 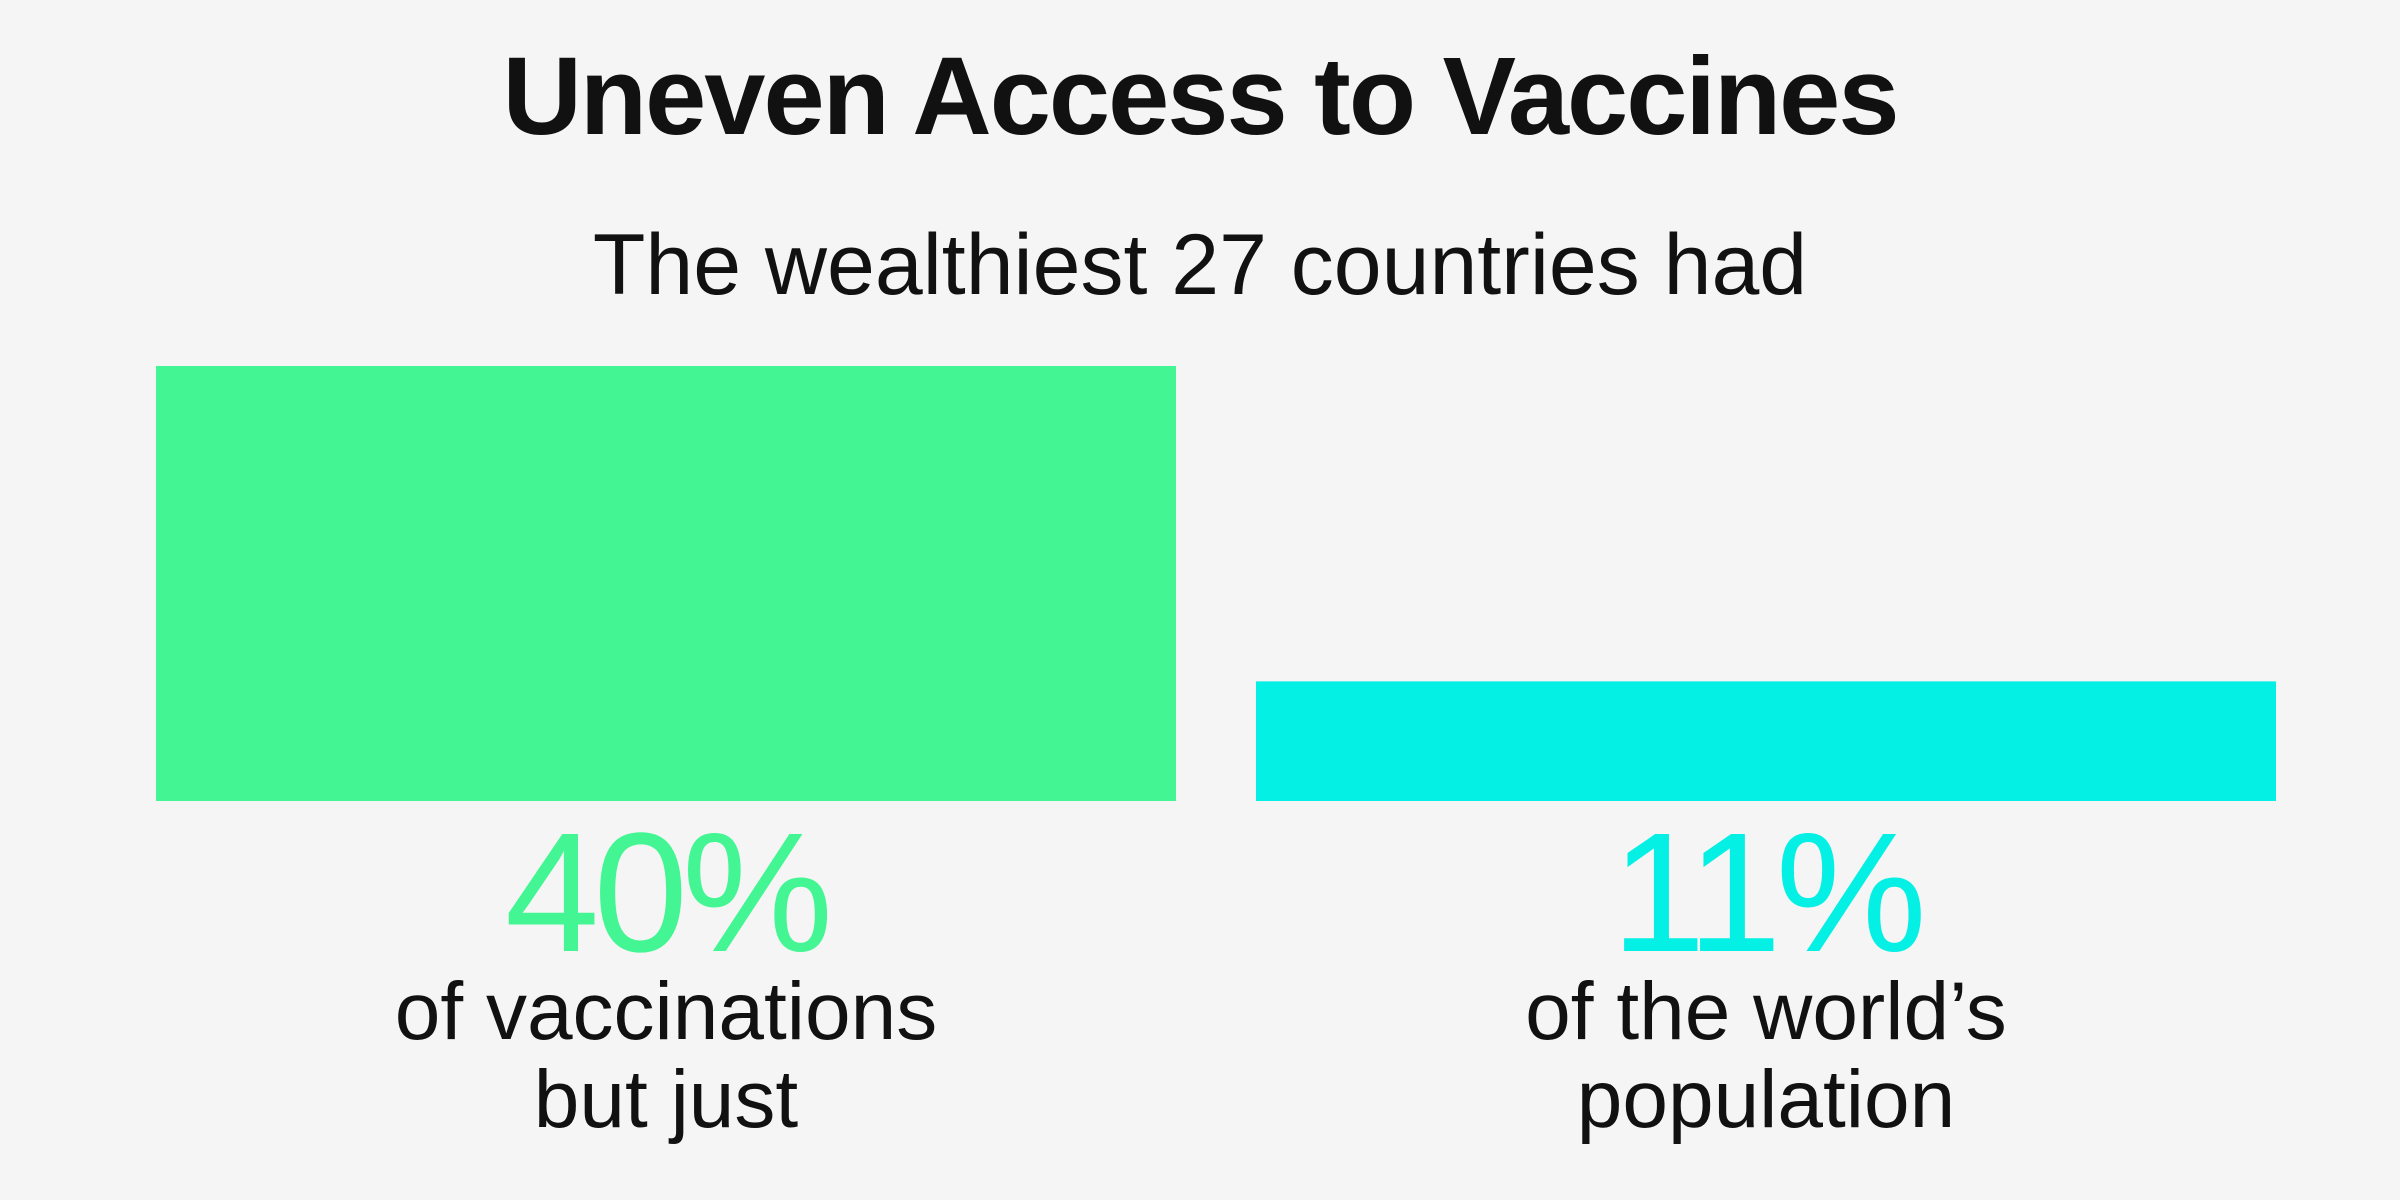 I want to click on value-label-population: 11%, so click(x=1766, y=893).